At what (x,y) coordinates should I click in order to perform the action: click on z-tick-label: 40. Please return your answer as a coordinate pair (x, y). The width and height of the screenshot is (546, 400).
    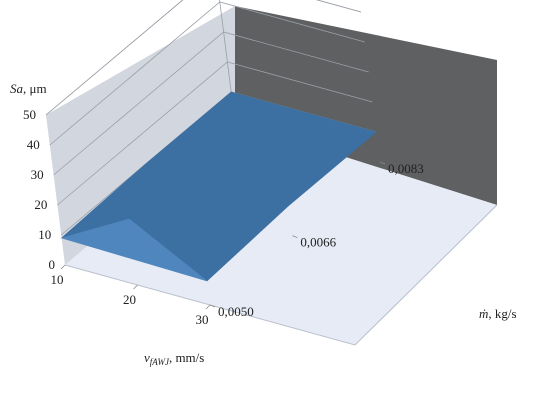
    Looking at the image, I should click on (33, 144).